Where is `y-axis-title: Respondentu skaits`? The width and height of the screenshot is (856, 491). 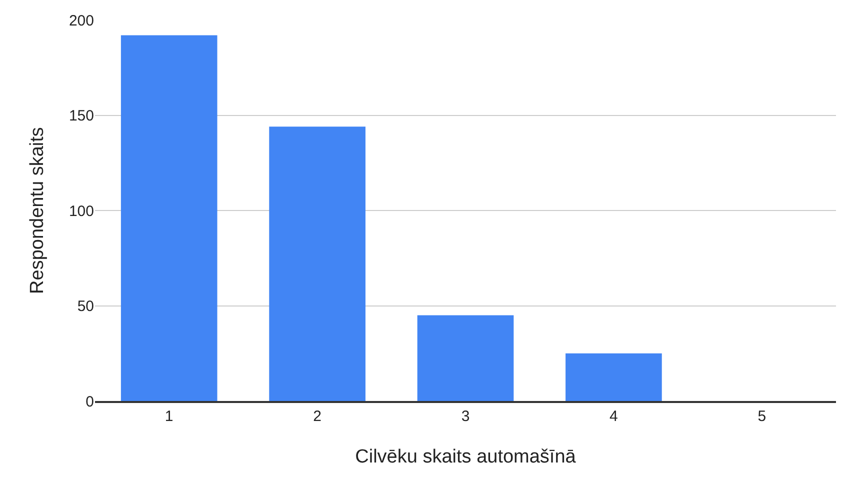
y-axis-title: Respondentu skaits is located at coordinates (37, 210).